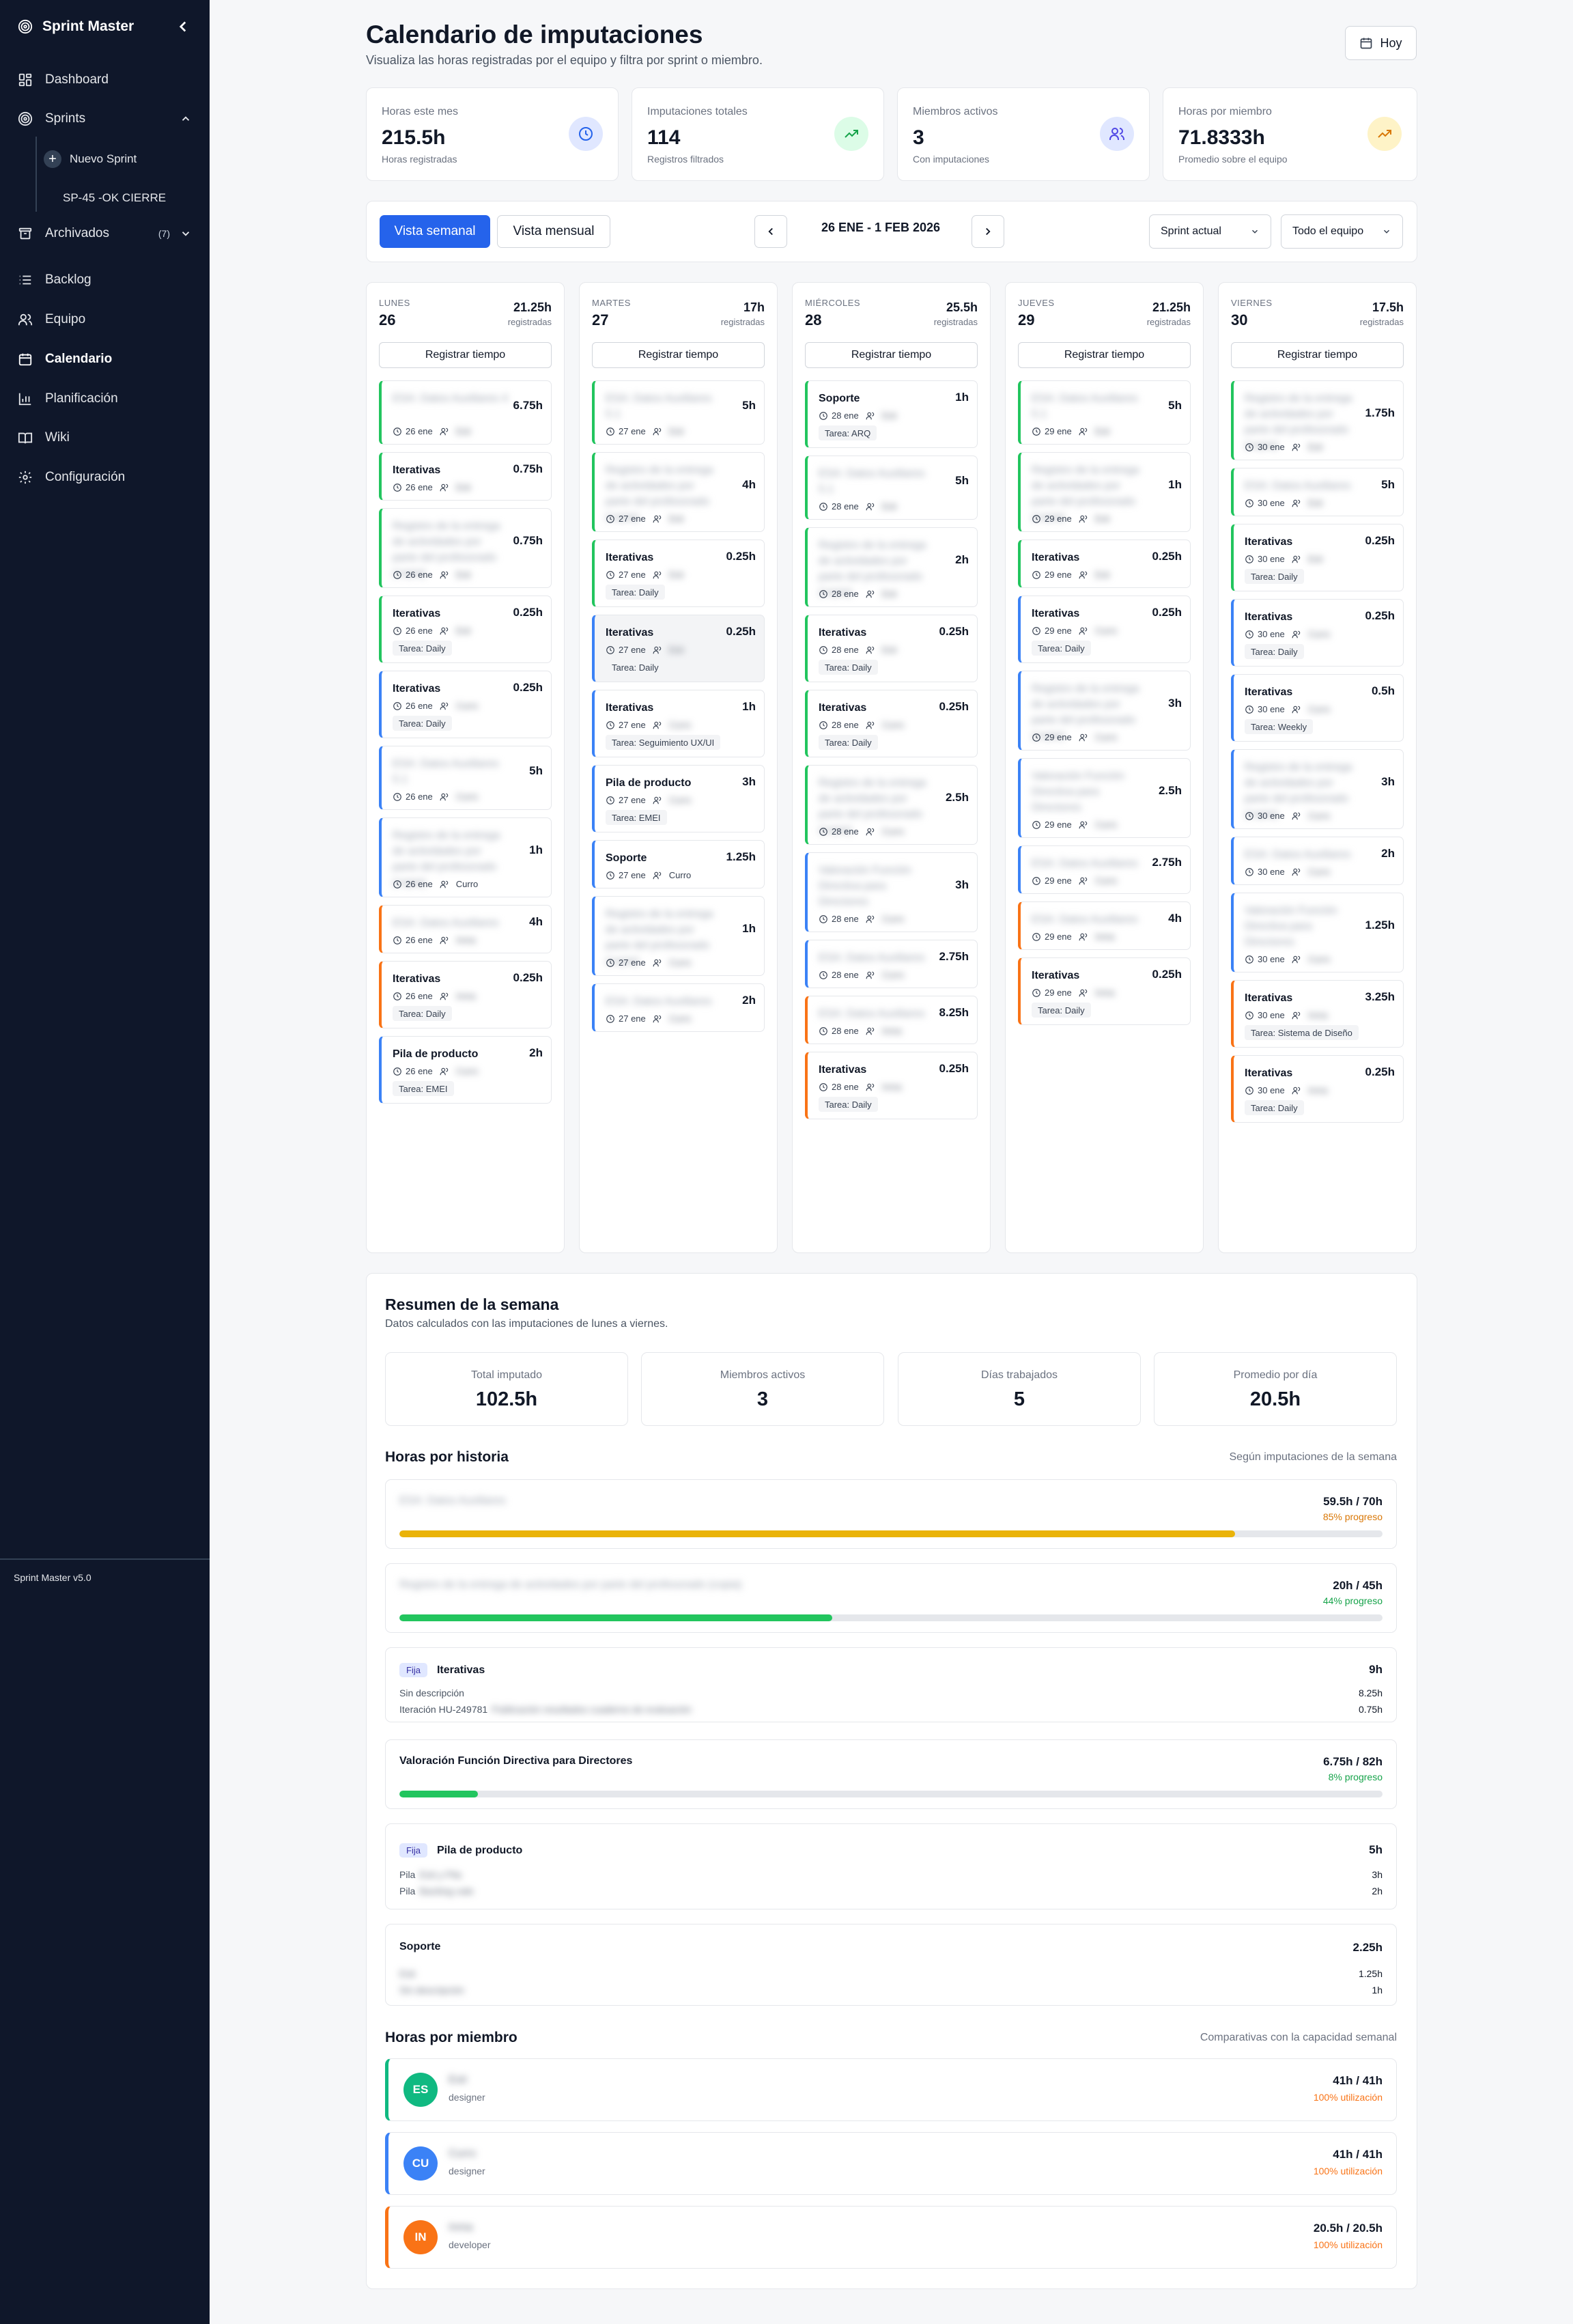 Image resolution: width=1573 pixels, height=2324 pixels. Describe the element at coordinates (105, 359) in the screenshot. I see `nav-calendario: Calendario` at that location.